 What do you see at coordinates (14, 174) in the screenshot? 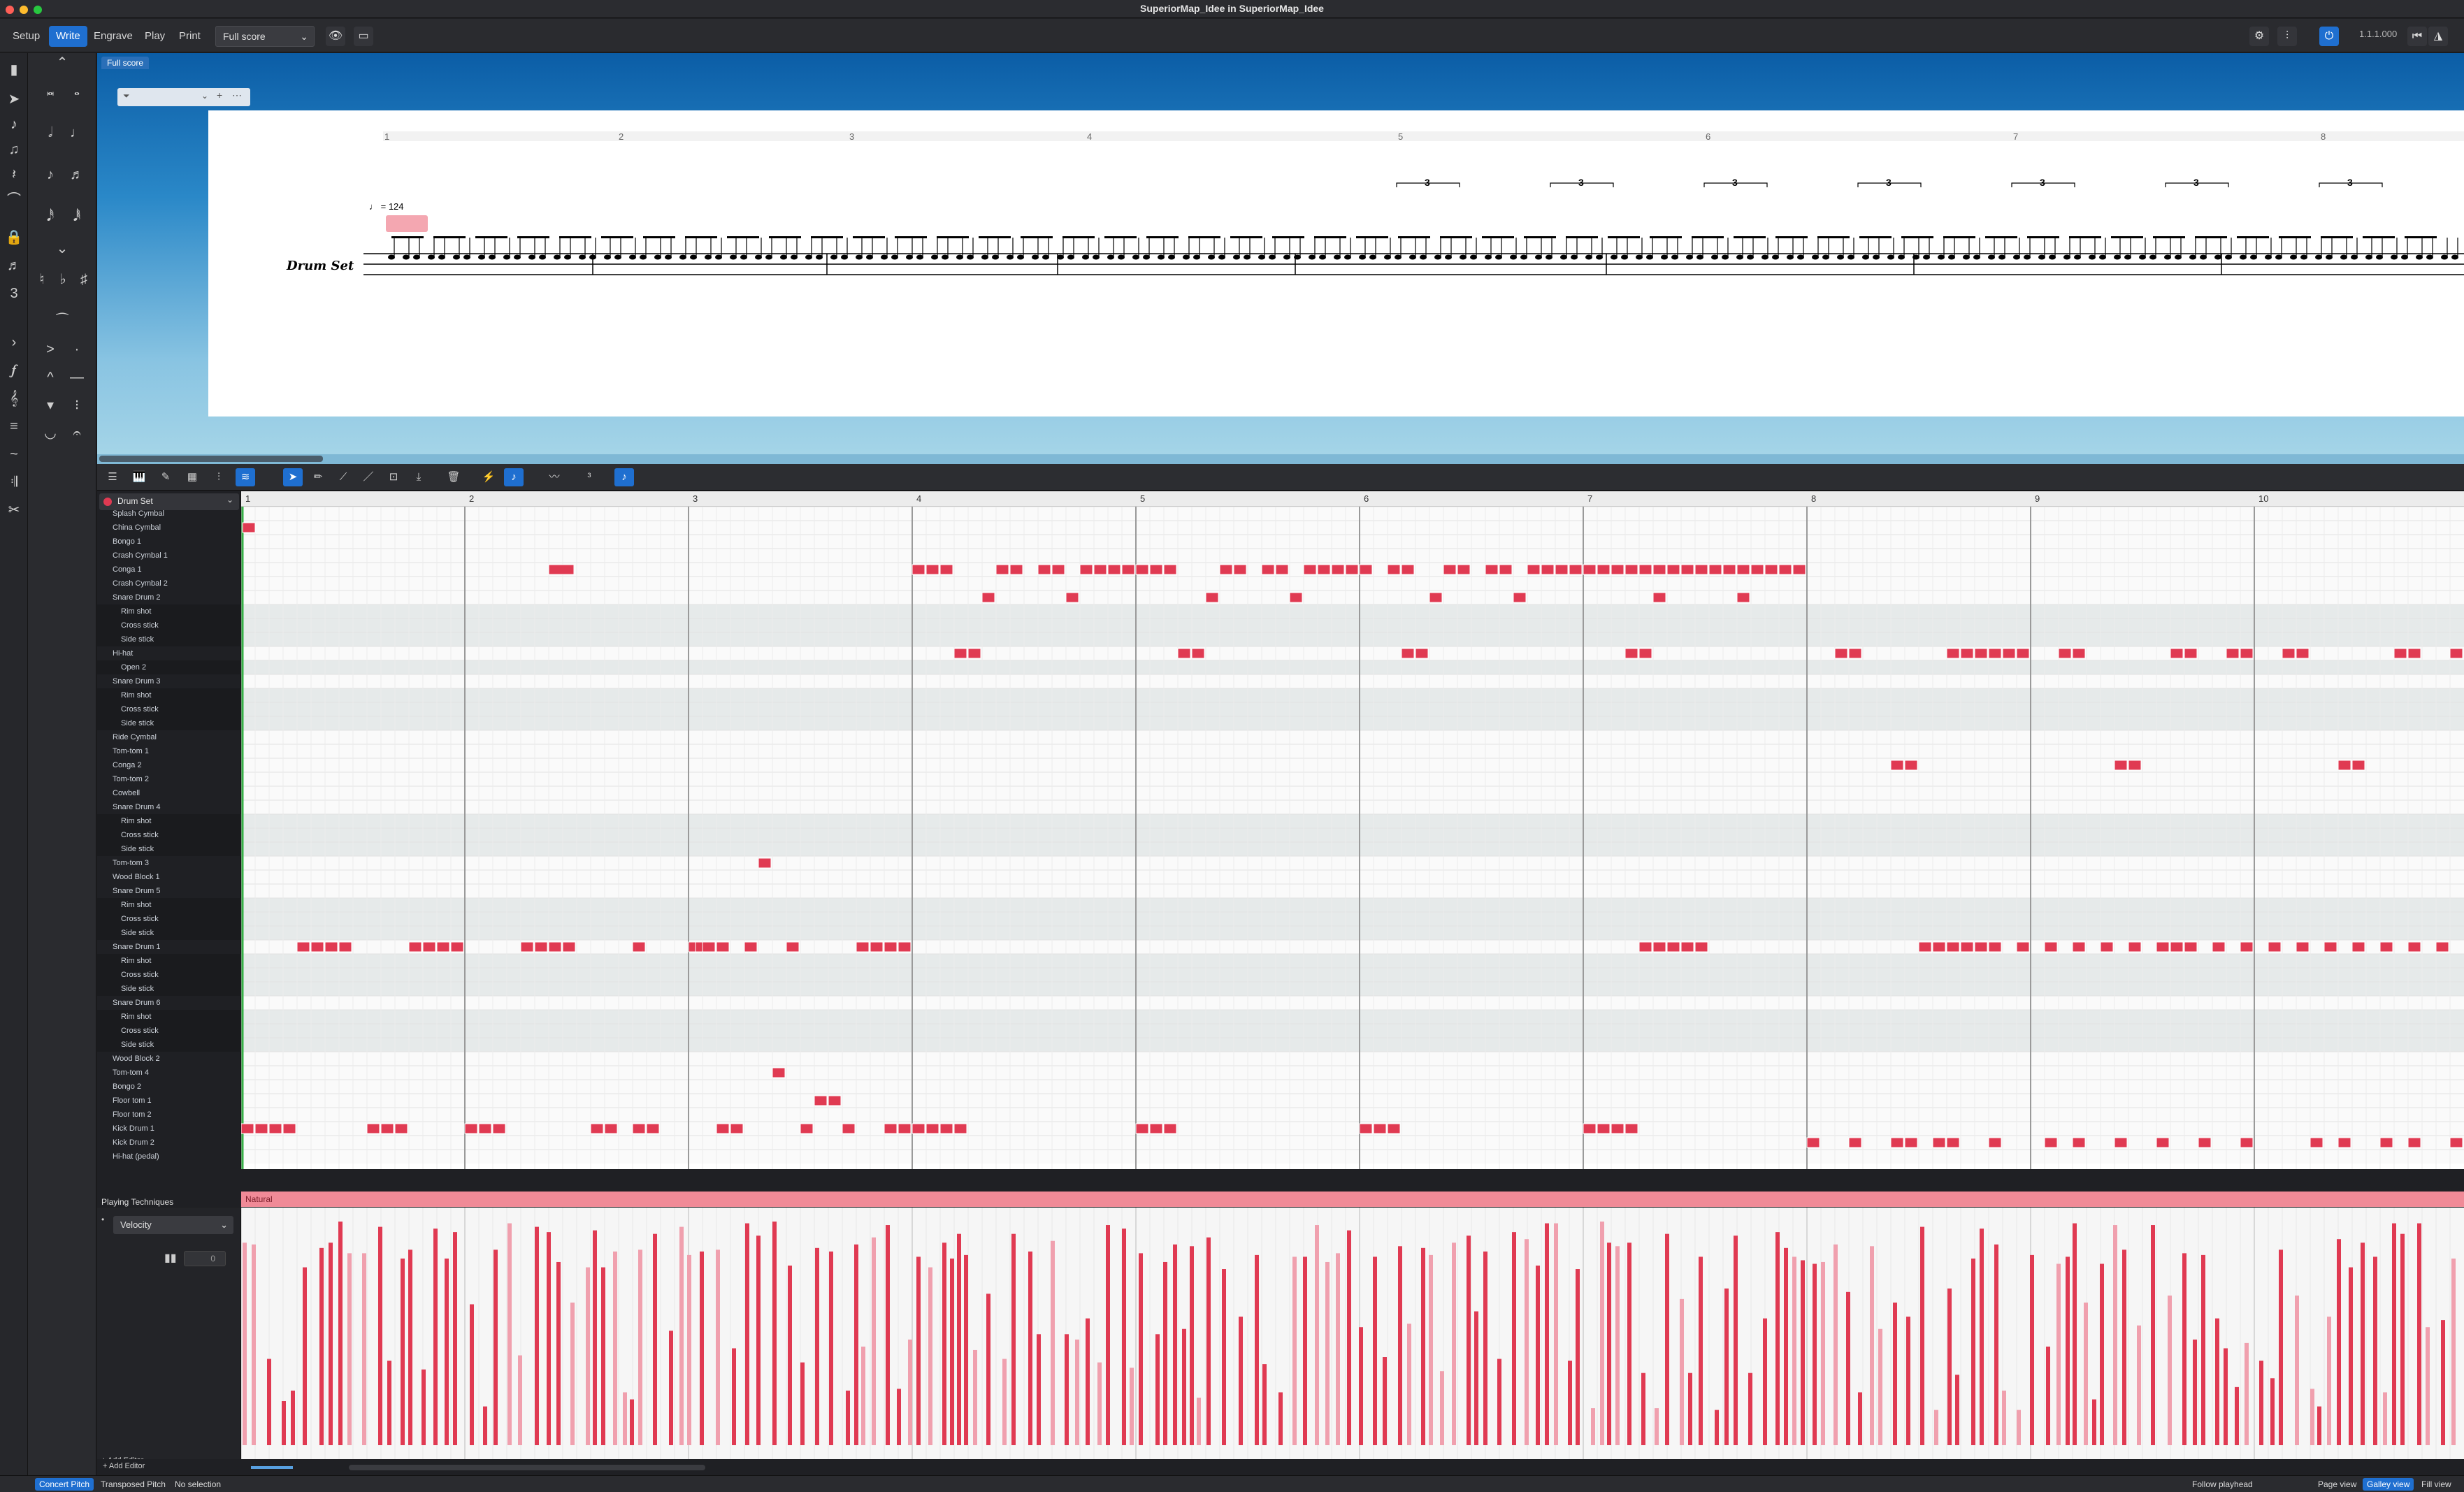
I see `rest-icon: 𝄽` at bounding box center [14, 174].